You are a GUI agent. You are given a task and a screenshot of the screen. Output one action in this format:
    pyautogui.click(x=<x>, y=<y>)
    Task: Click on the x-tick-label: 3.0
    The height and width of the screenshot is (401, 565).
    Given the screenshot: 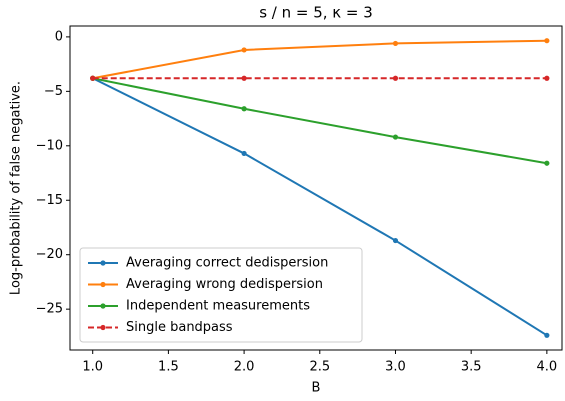 What is the action you would take?
    pyautogui.click(x=395, y=367)
    